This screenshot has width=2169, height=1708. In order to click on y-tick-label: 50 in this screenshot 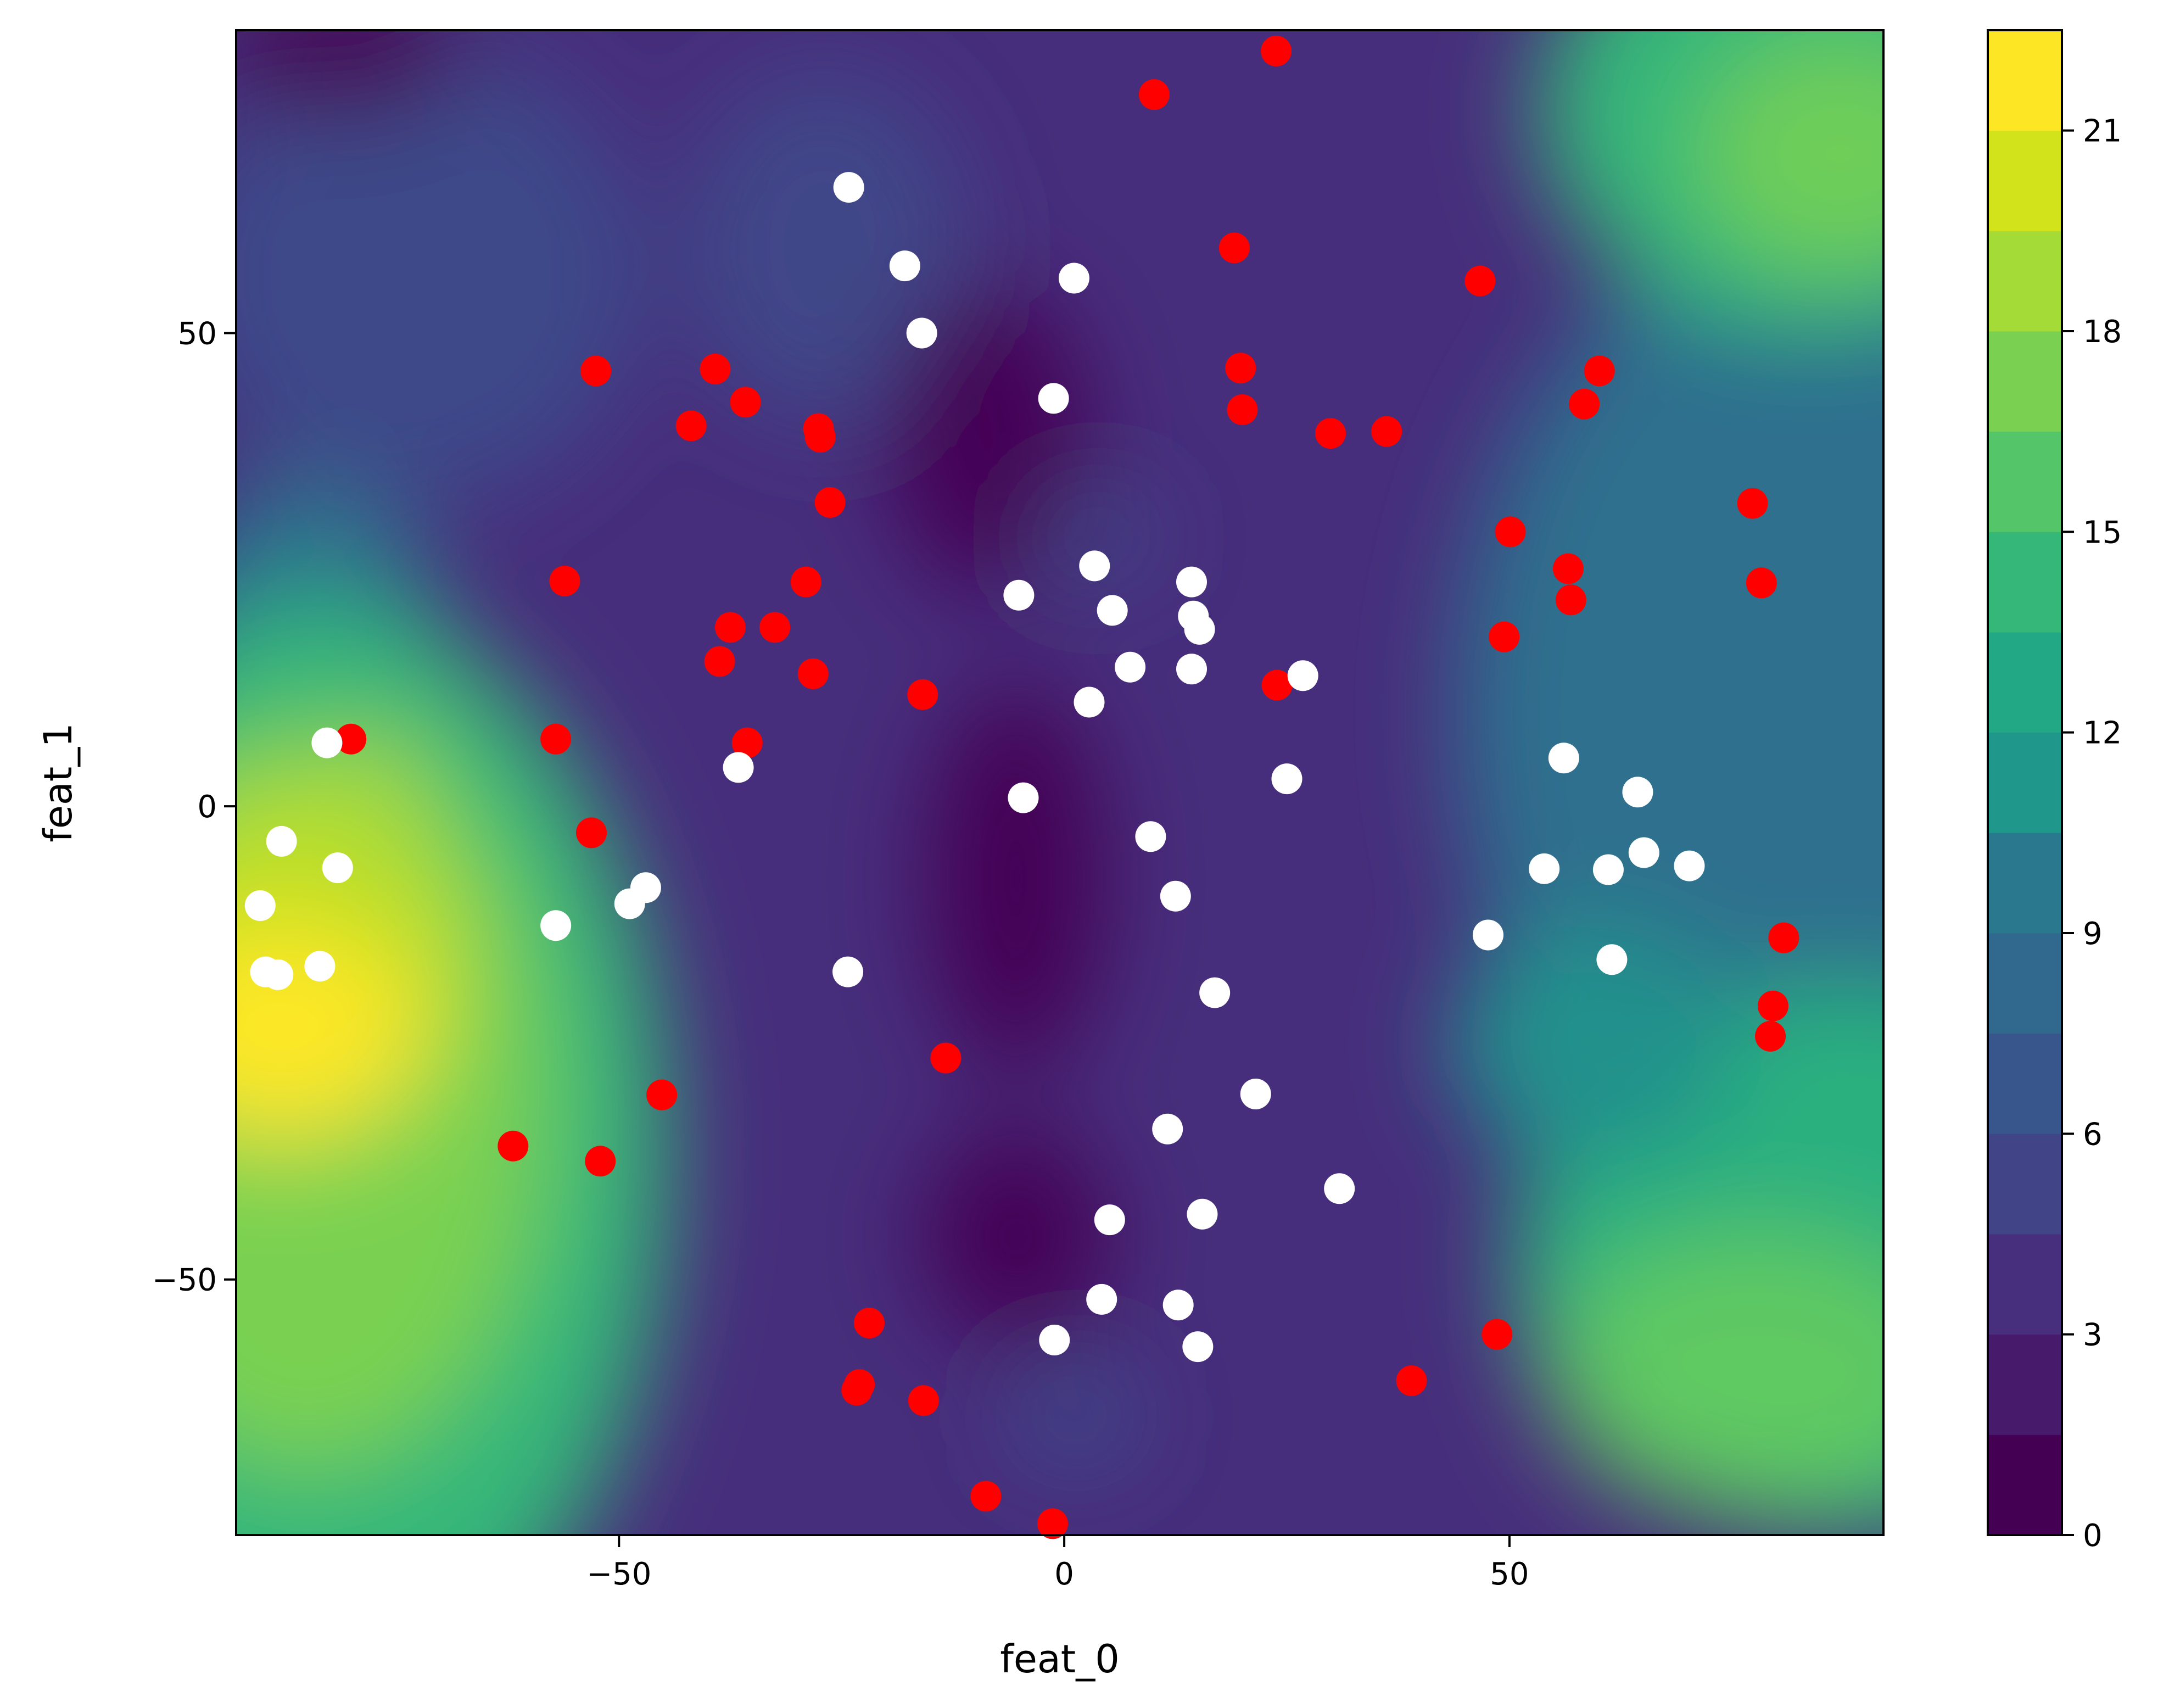, I will do `click(197, 333)`.